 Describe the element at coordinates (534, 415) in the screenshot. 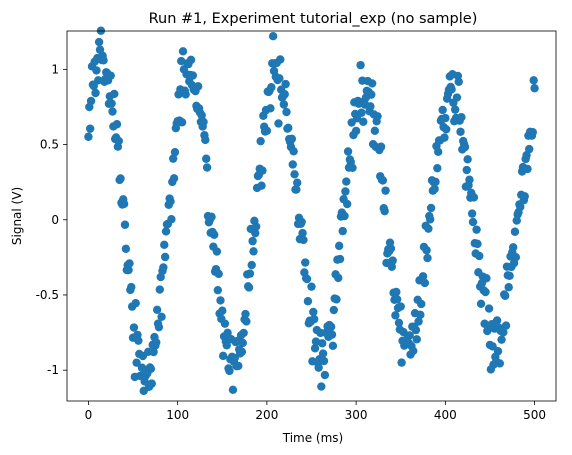

I see `x-tick-label: 500` at that location.